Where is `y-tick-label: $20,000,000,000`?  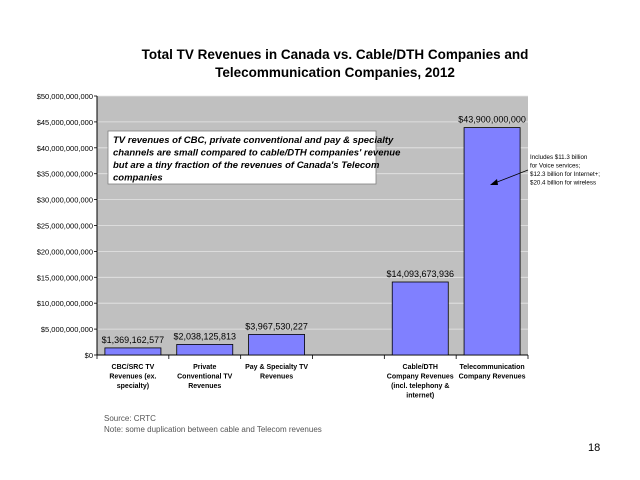
y-tick-label: $20,000,000,000 is located at coordinates (65, 251).